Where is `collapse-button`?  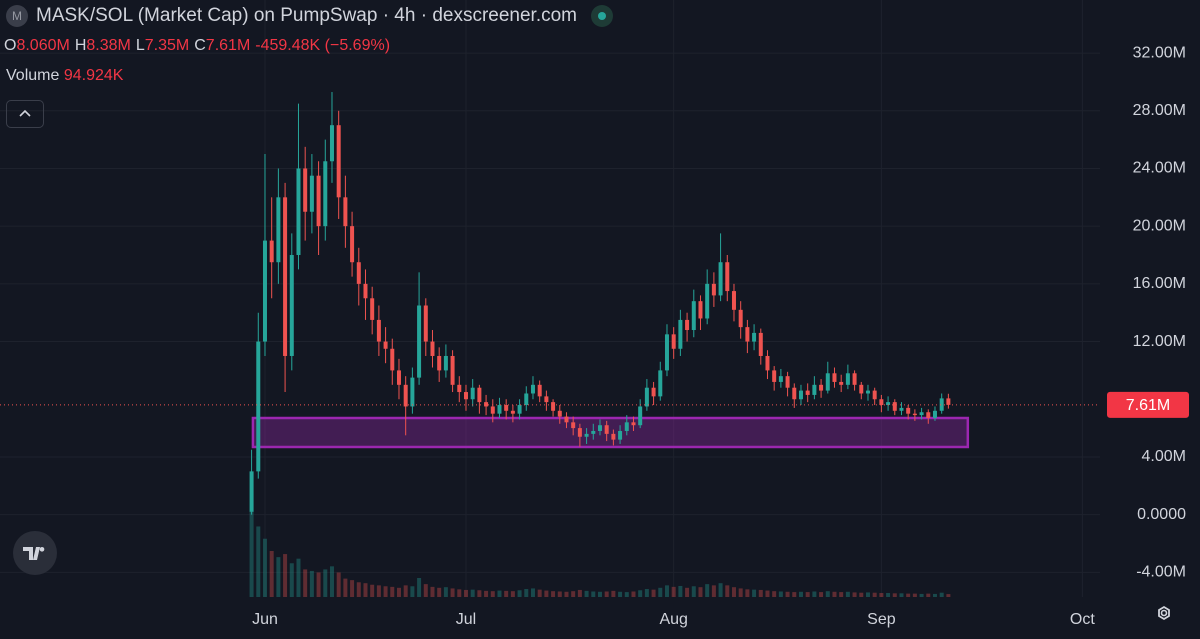 collapse-button is located at coordinates (25, 114).